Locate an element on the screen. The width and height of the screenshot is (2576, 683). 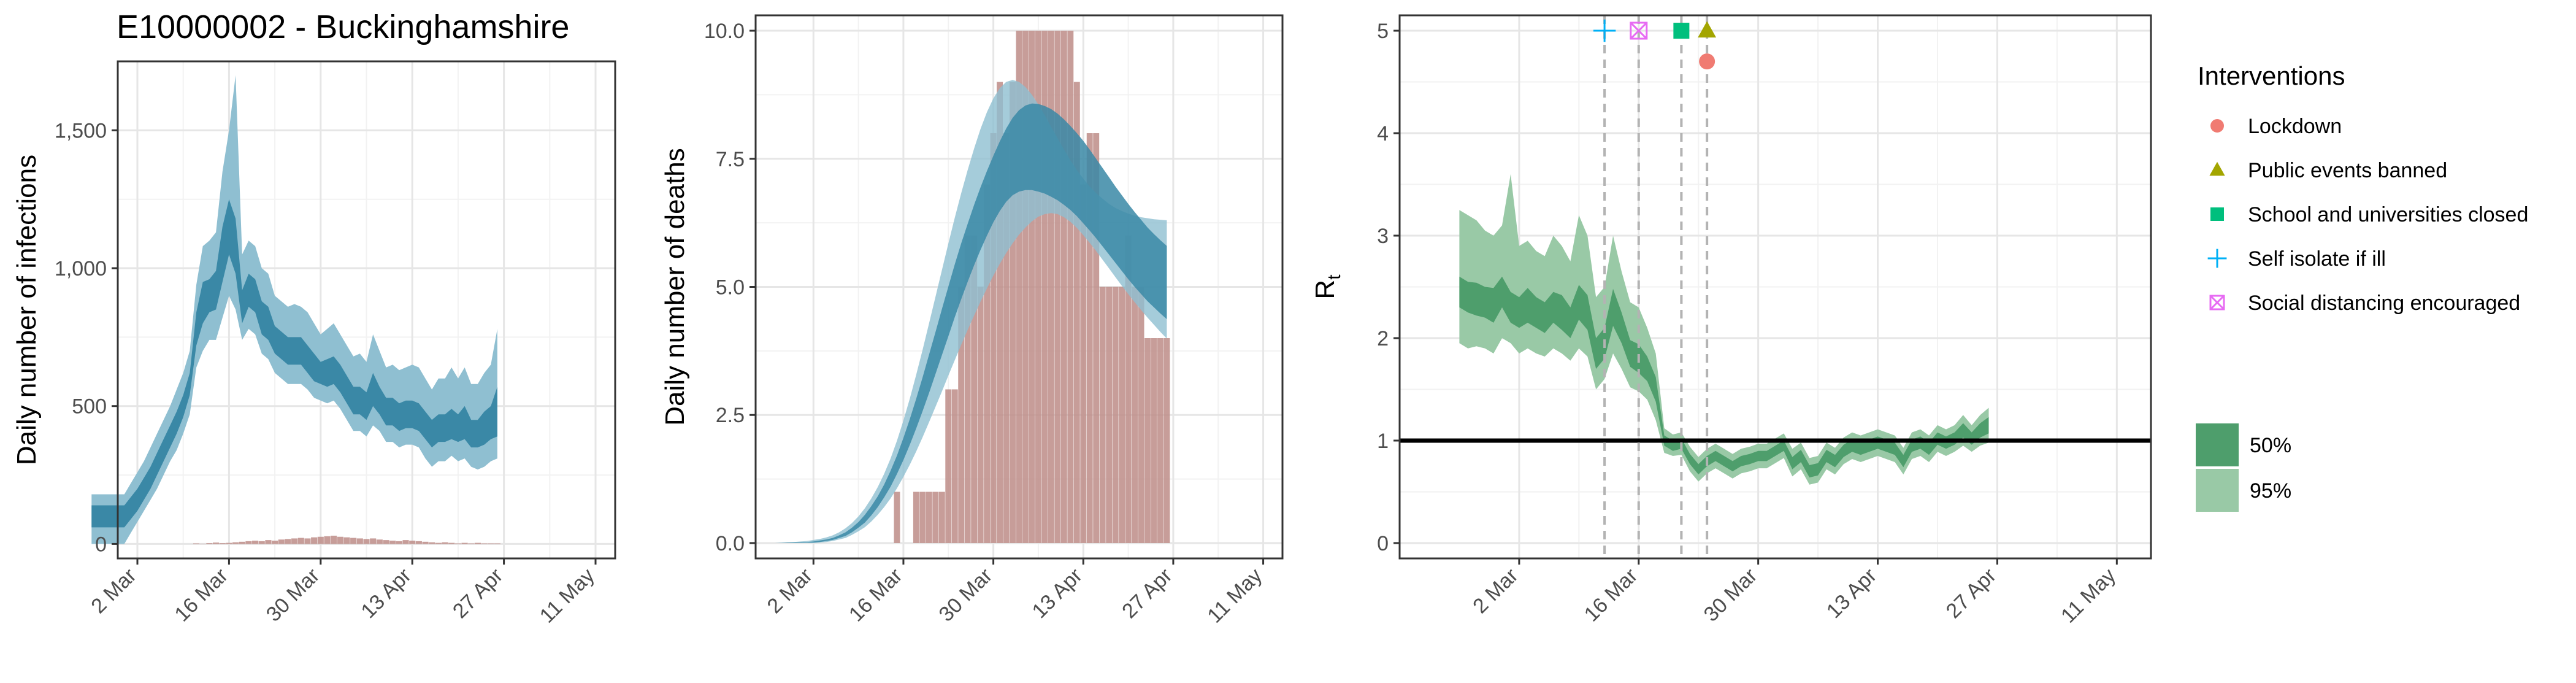
y-tick-label: 3 is located at coordinates (1383, 237).